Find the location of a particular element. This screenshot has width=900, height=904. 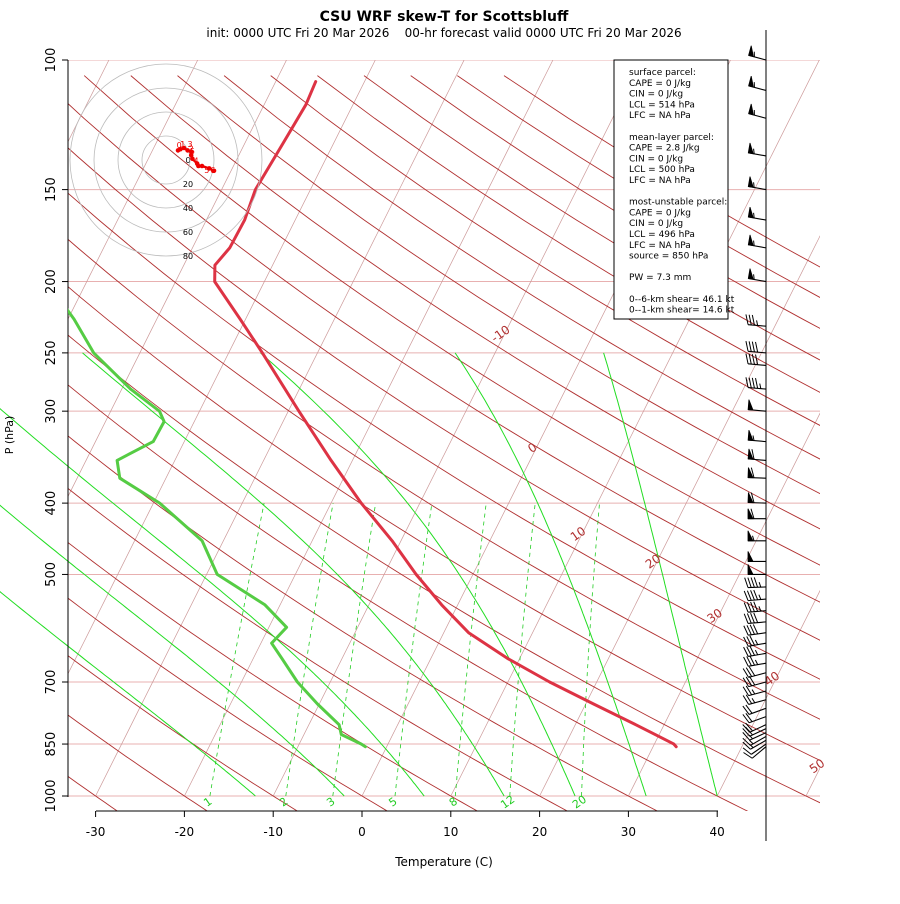

isotherm-label: 0 is located at coordinates (532, 448).